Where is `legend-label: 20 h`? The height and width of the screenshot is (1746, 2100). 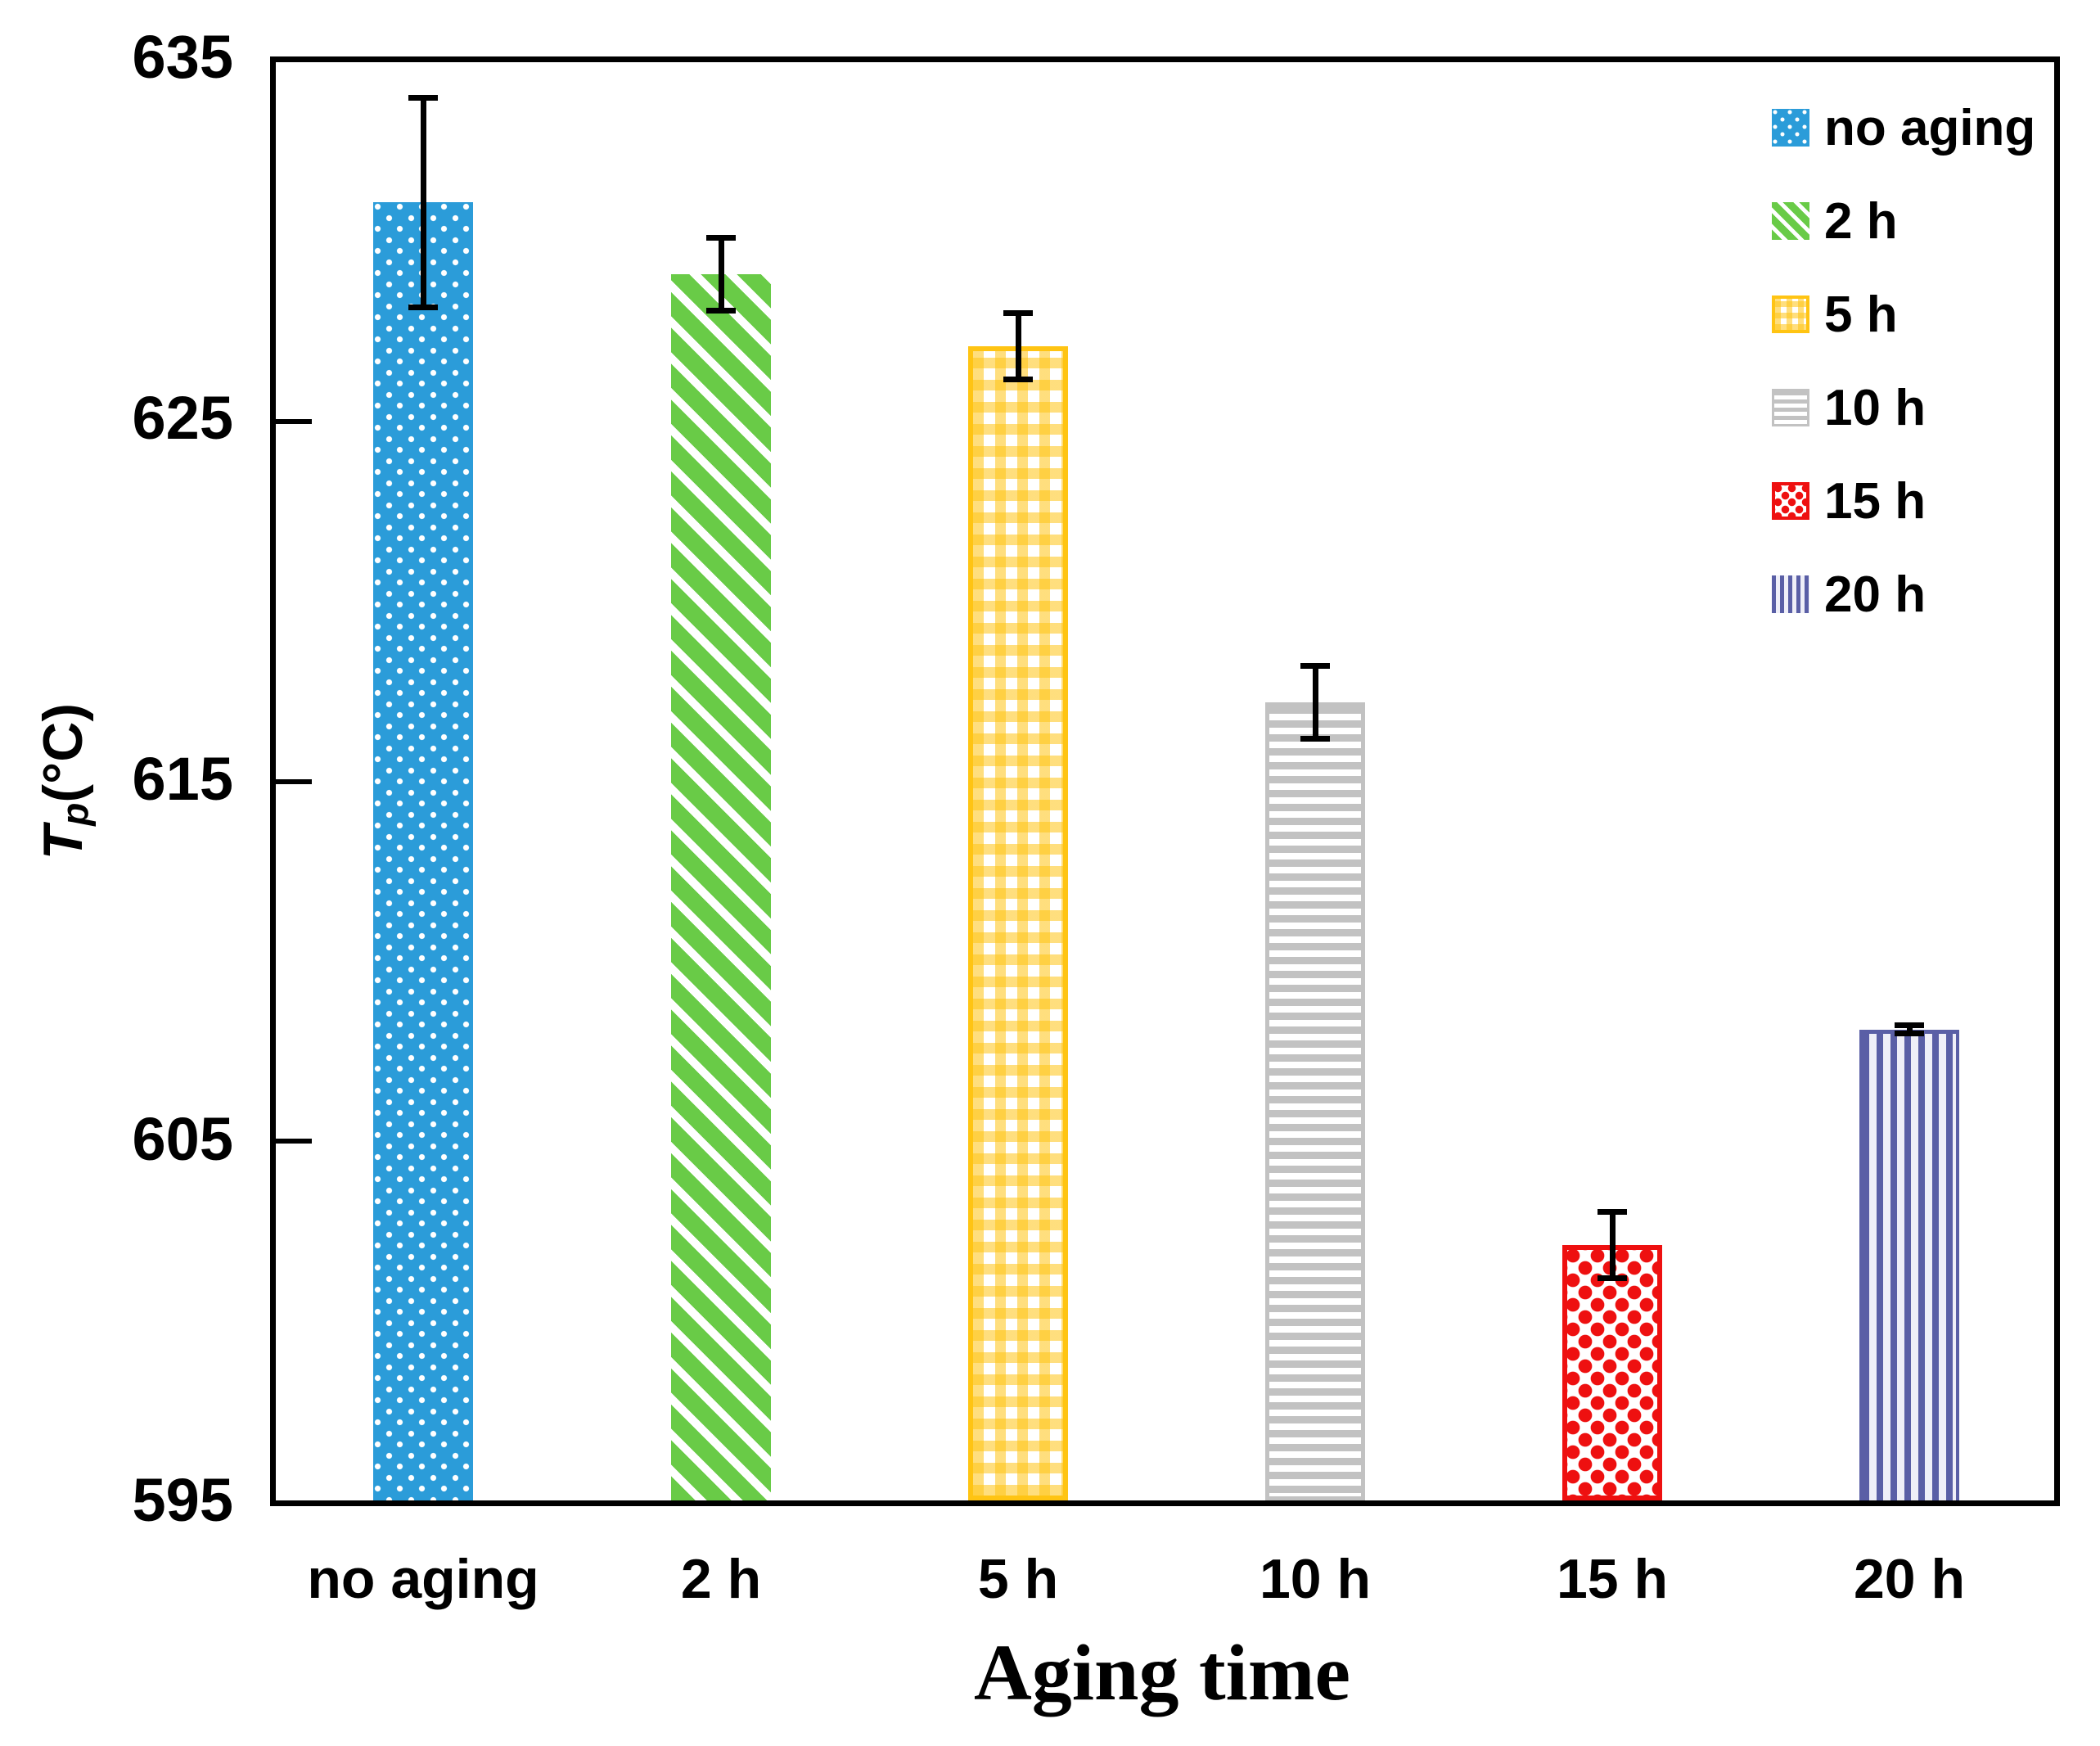
legend-label: 20 h is located at coordinates (1875, 594).